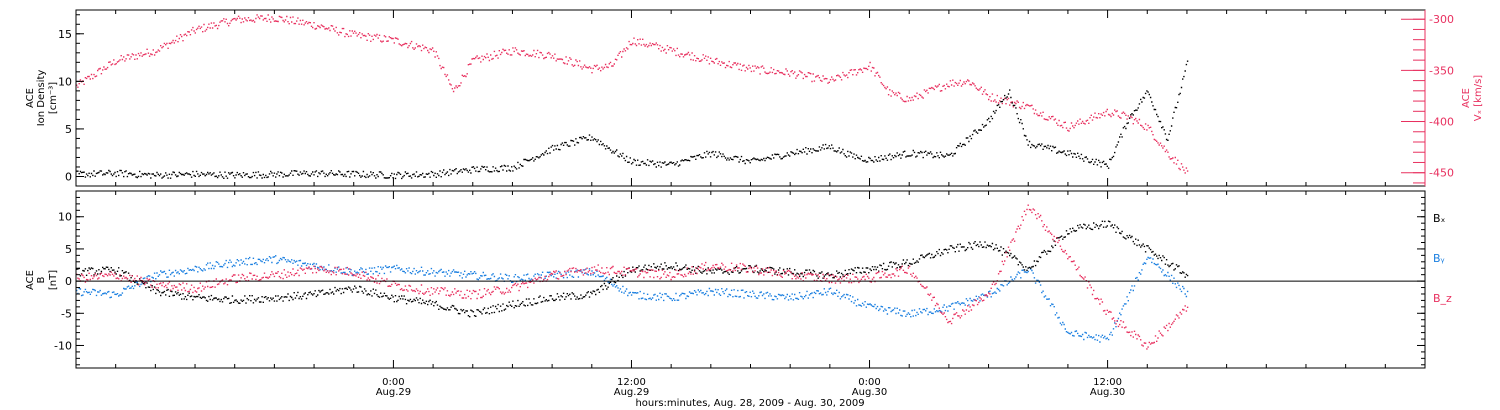 The width and height of the screenshot is (1500, 410). I want to click on top-left-label-1: ACE, so click(30, 98).